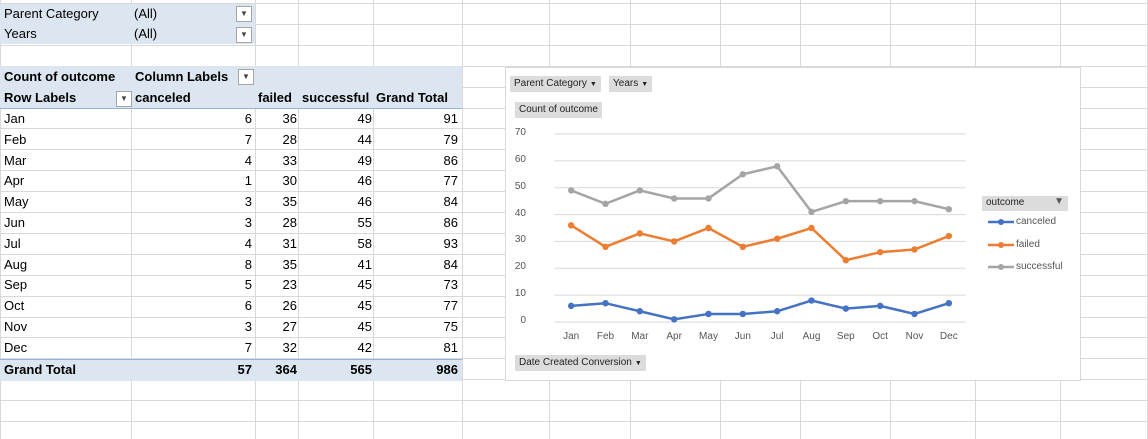  I want to click on series-line-failed, so click(760, 243).